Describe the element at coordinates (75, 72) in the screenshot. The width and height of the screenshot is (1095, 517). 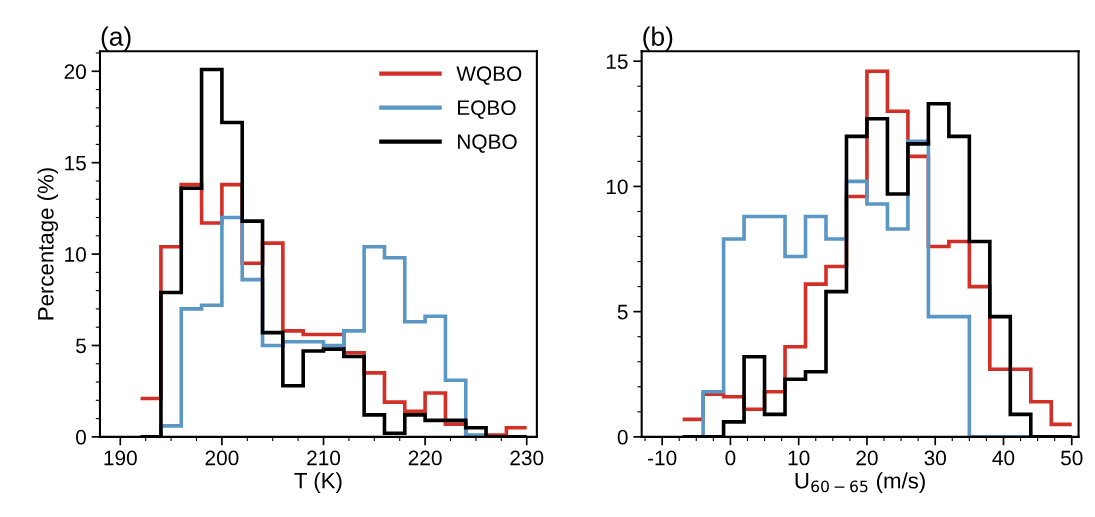
I see `y-tick-label: 20` at that location.